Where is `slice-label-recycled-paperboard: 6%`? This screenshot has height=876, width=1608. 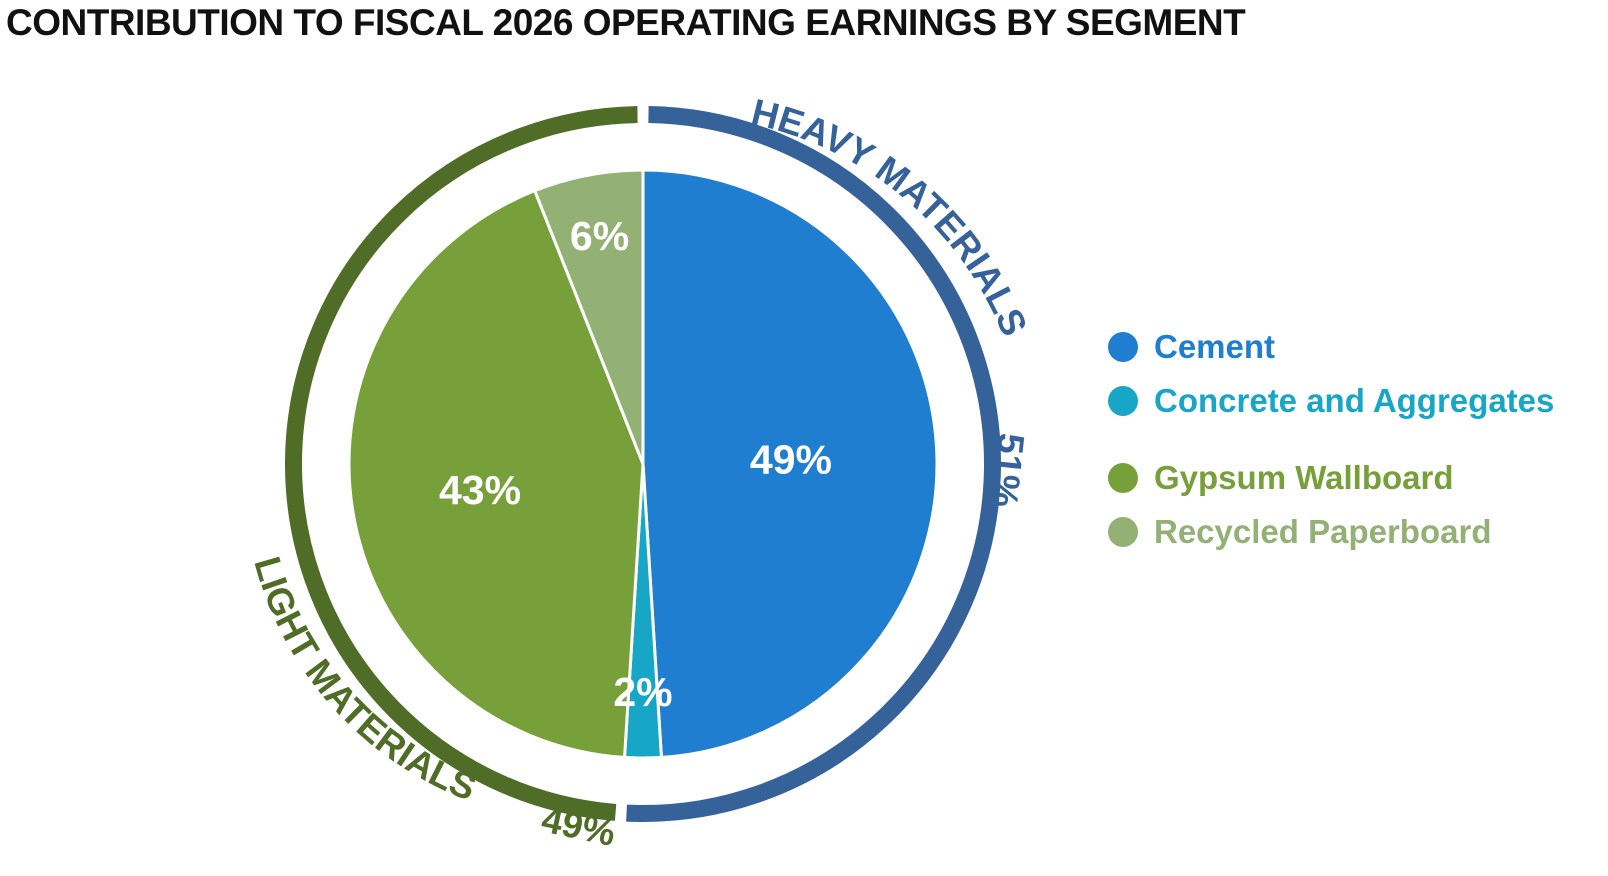
slice-label-recycled-paperboard: 6% is located at coordinates (599, 236).